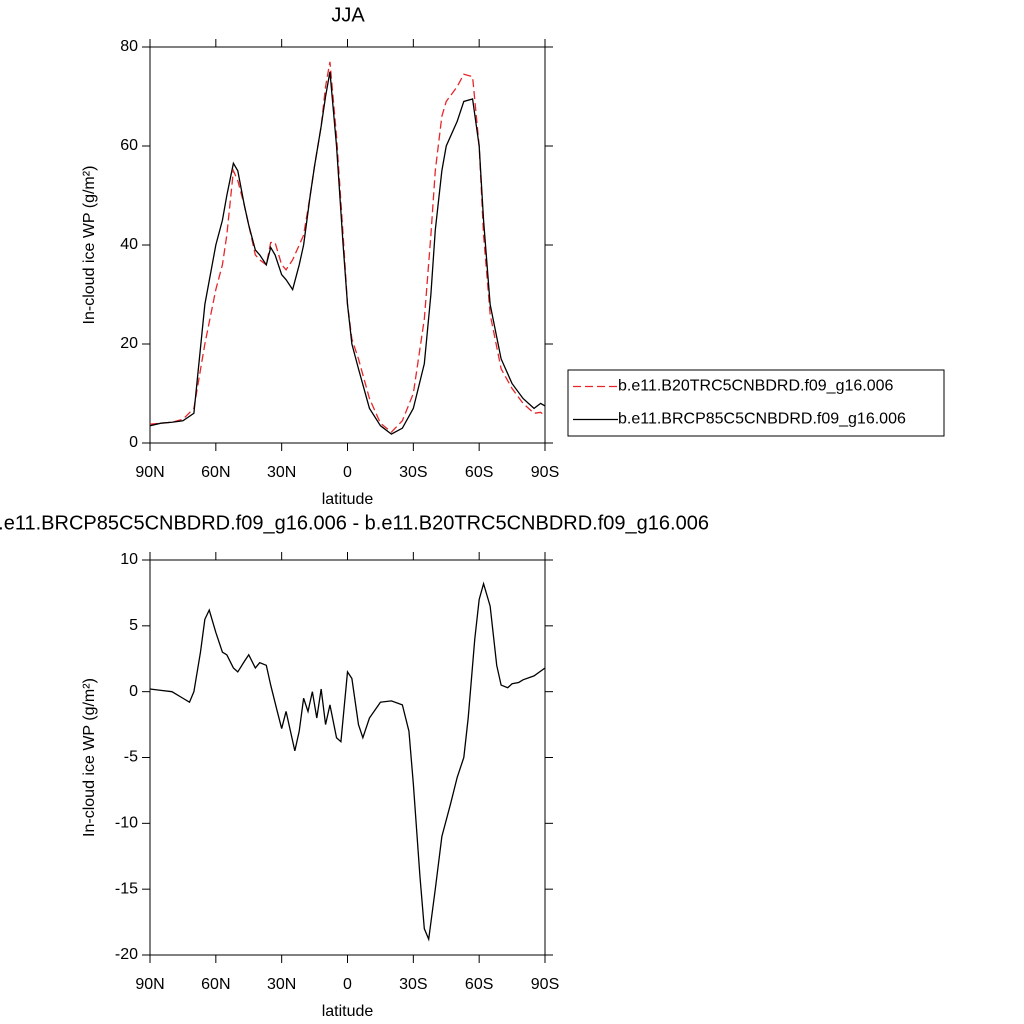 The height and width of the screenshot is (1024, 1024). Describe the element at coordinates (348, 15) in the screenshot. I see `chart-title: JJA` at that location.